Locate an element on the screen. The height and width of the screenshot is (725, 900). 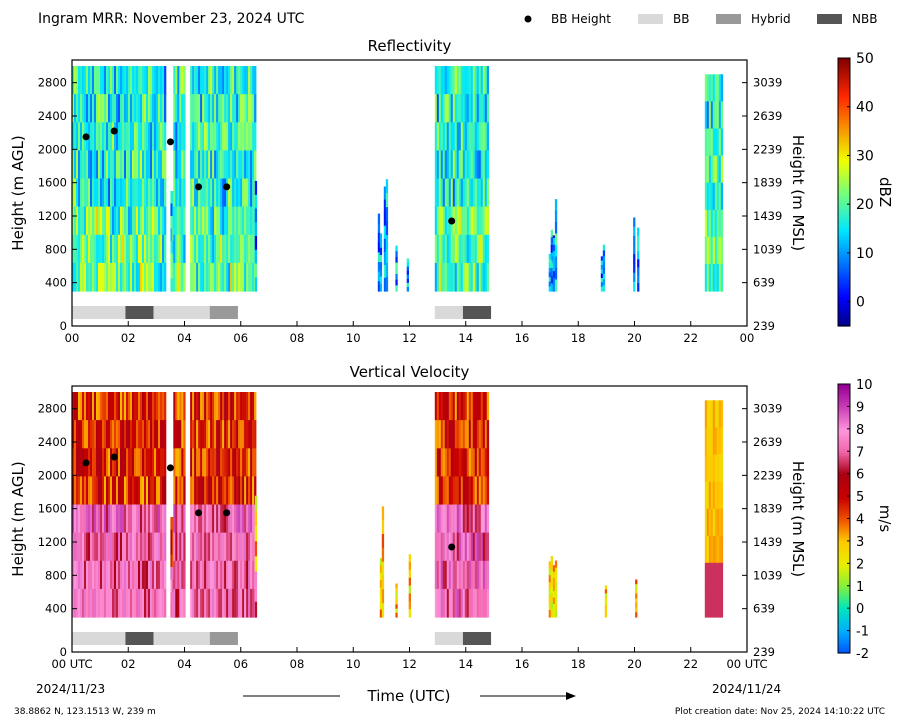
legend-label: Hybrid is located at coordinates (771, 19).